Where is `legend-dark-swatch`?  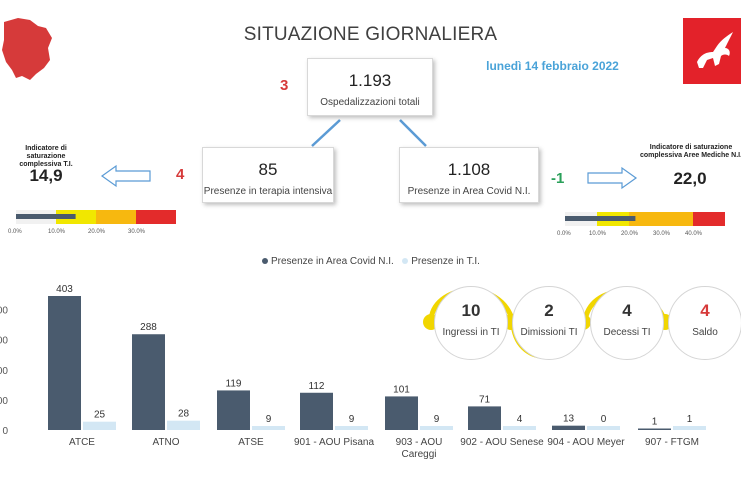 legend-dark-swatch is located at coordinates (265, 261).